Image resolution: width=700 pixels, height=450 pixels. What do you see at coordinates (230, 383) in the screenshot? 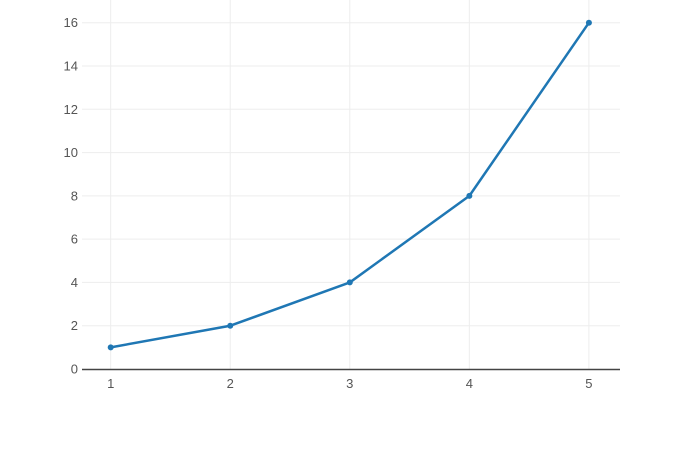
I see `x-tick-label: 2` at bounding box center [230, 383].